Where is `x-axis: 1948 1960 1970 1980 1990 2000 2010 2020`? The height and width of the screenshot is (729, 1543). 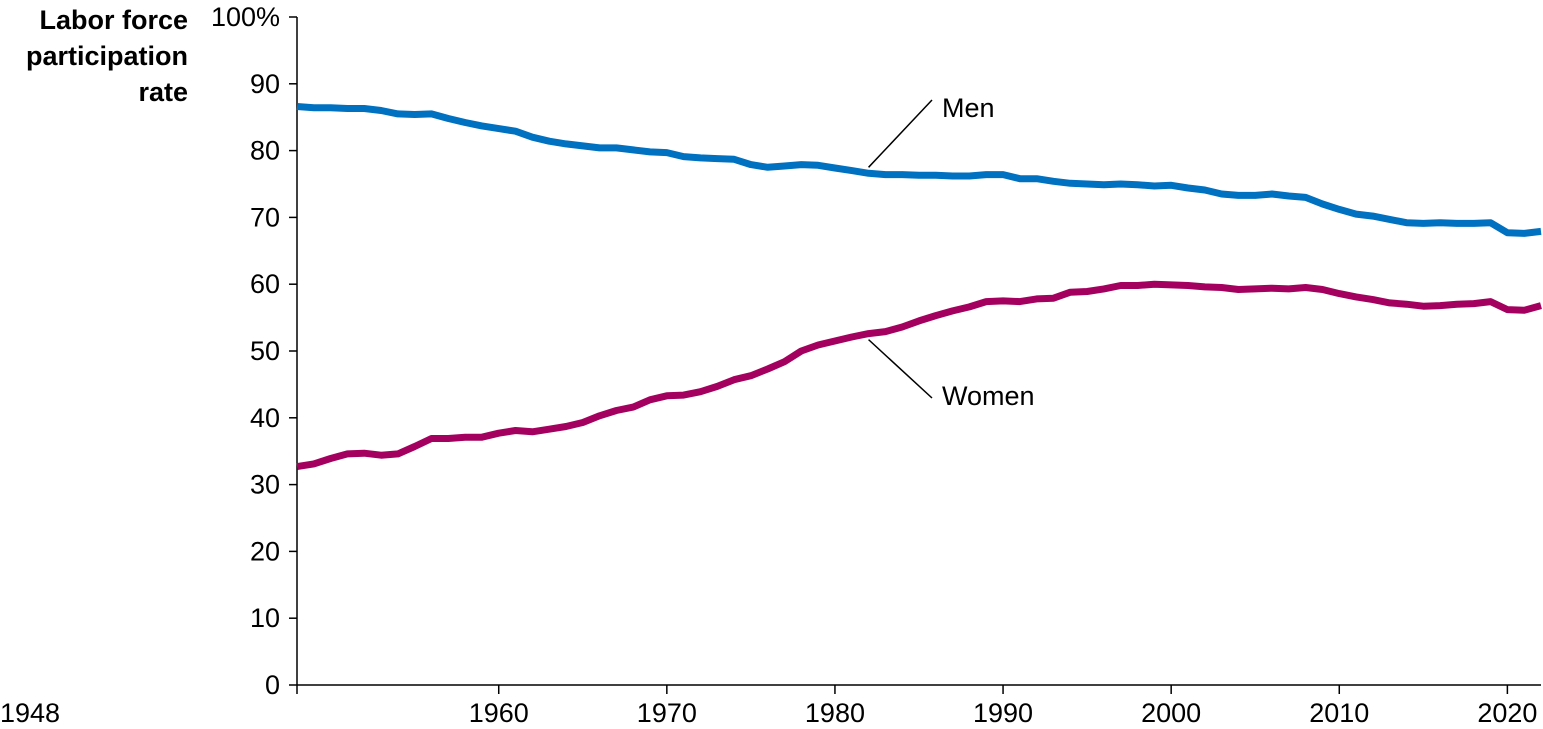 x-axis: 1948 1960 1970 1980 1990 2000 2010 2020 is located at coordinates (770, 706).